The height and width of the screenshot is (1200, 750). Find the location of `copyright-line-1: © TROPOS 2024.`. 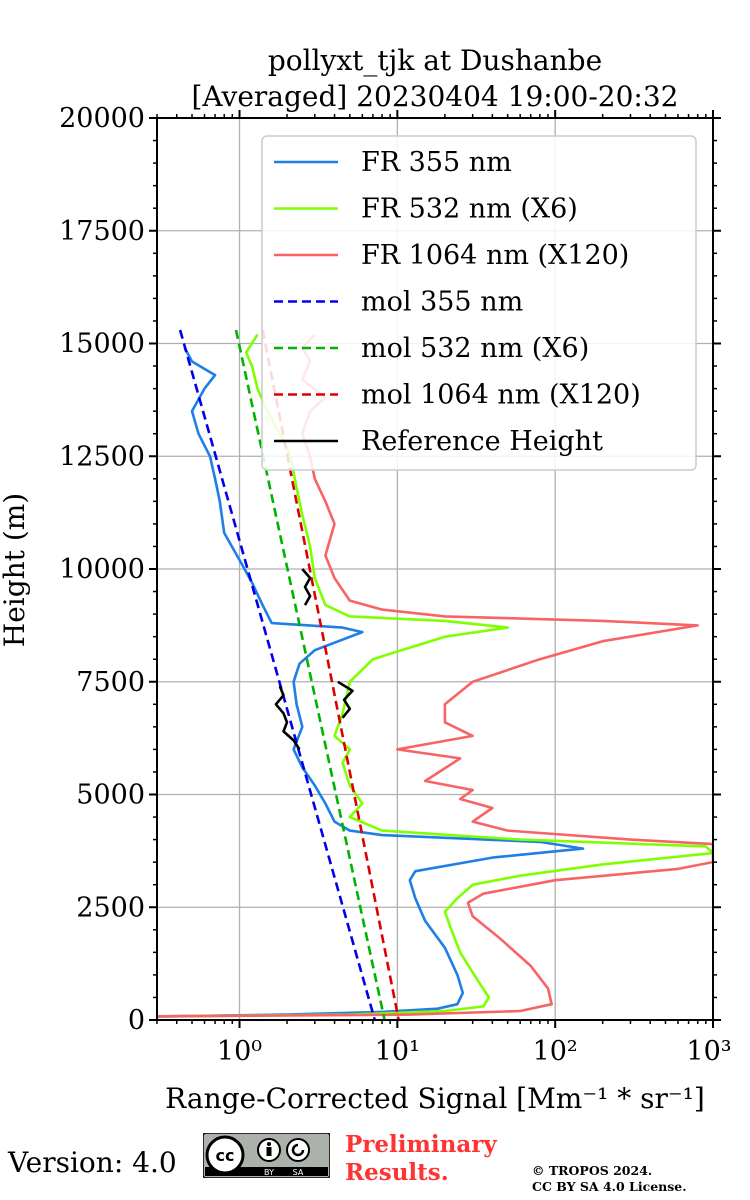

copyright-line-1: © TROPOS 2024. is located at coordinates (592, 1170).